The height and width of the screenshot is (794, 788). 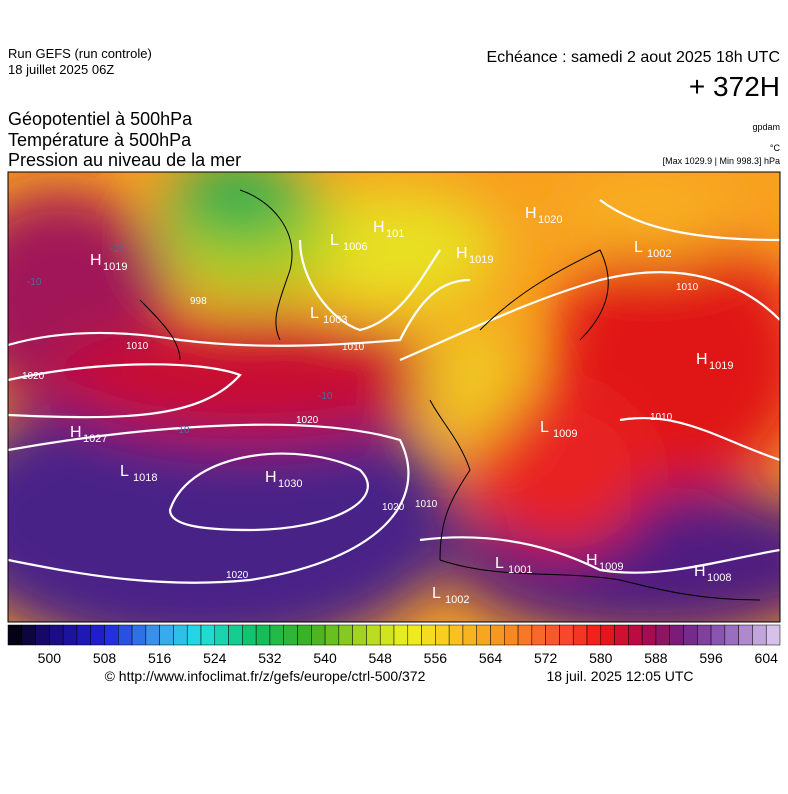 I want to click on colorbar-label: 564, so click(x=491, y=658).